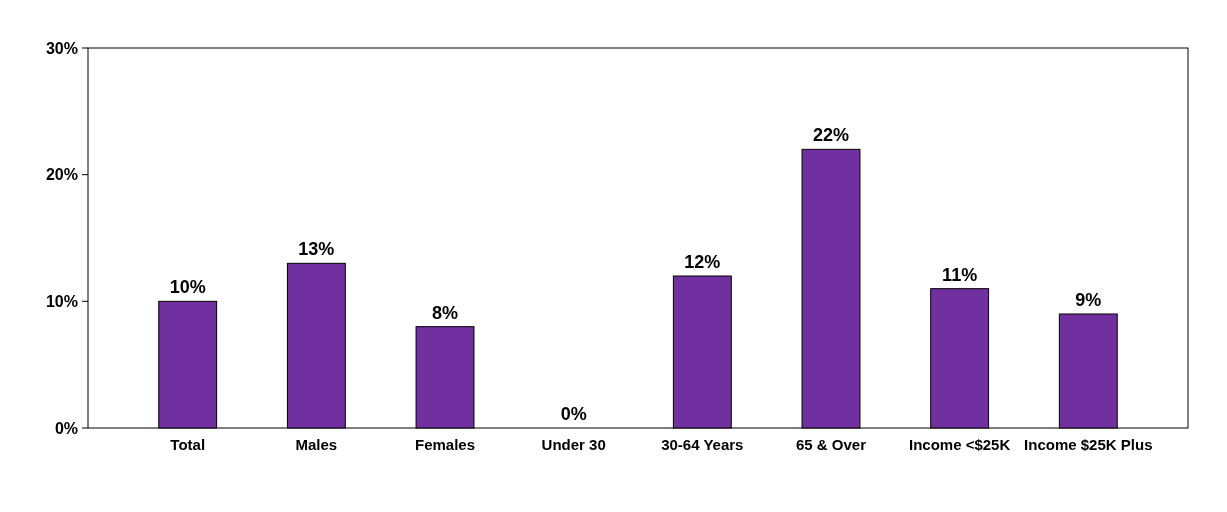 The image size is (1227, 512). Describe the element at coordinates (831, 444) in the screenshot. I see `x-tick-label: 65 & Over` at that location.